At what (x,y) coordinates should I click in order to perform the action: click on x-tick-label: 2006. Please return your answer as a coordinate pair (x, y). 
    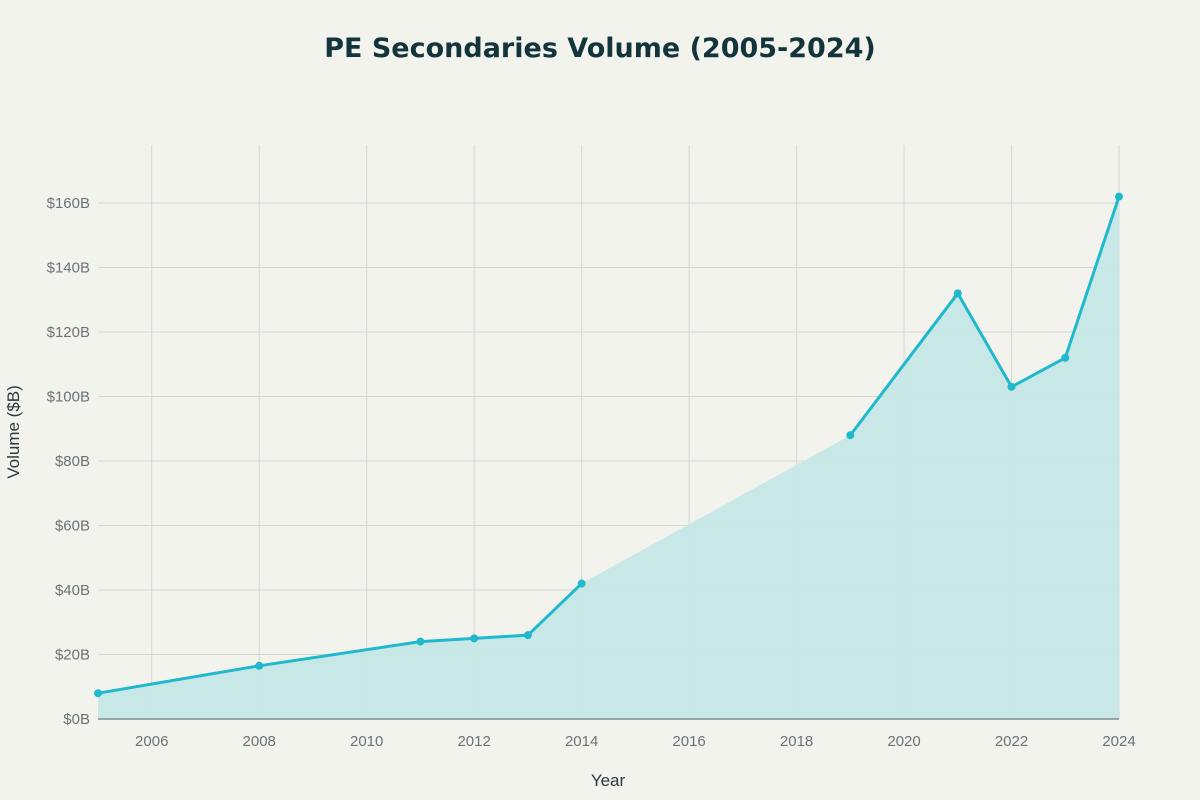
    Looking at the image, I should click on (151, 741).